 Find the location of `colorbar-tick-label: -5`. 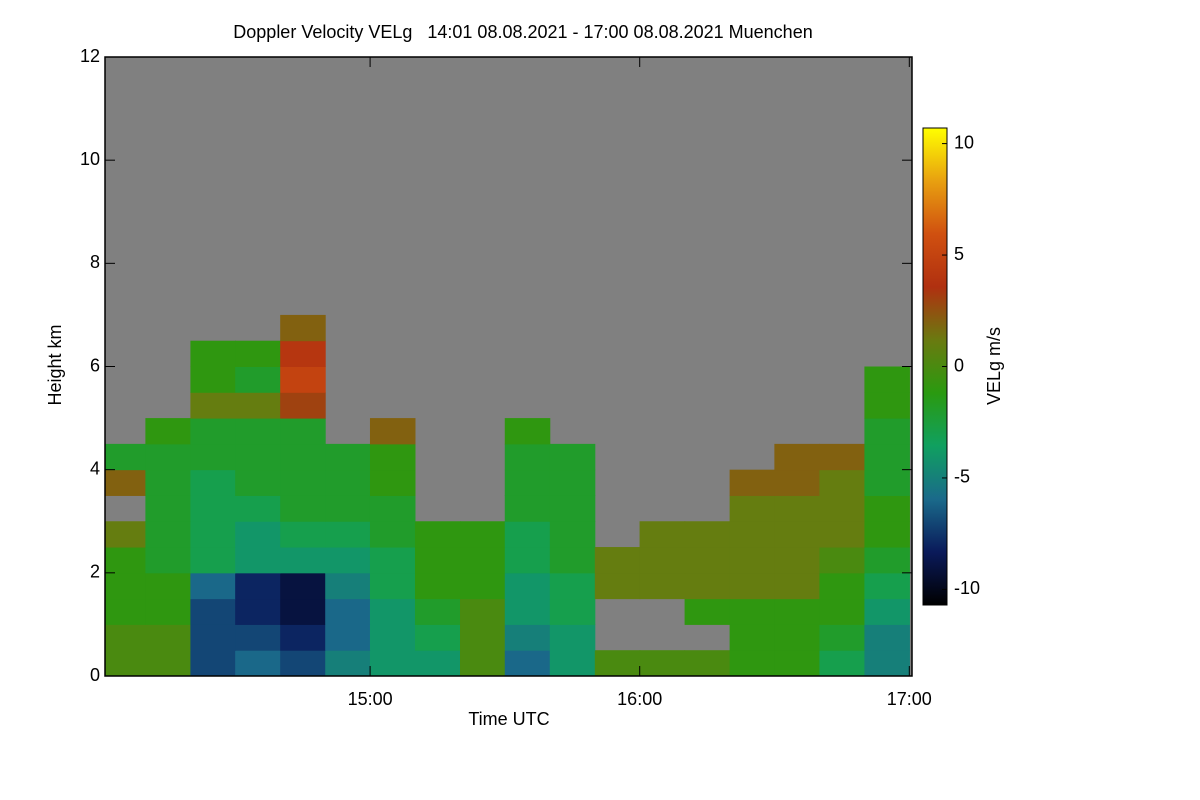

colorbar-tick-label: -5 is located at coordinates (962, 477).